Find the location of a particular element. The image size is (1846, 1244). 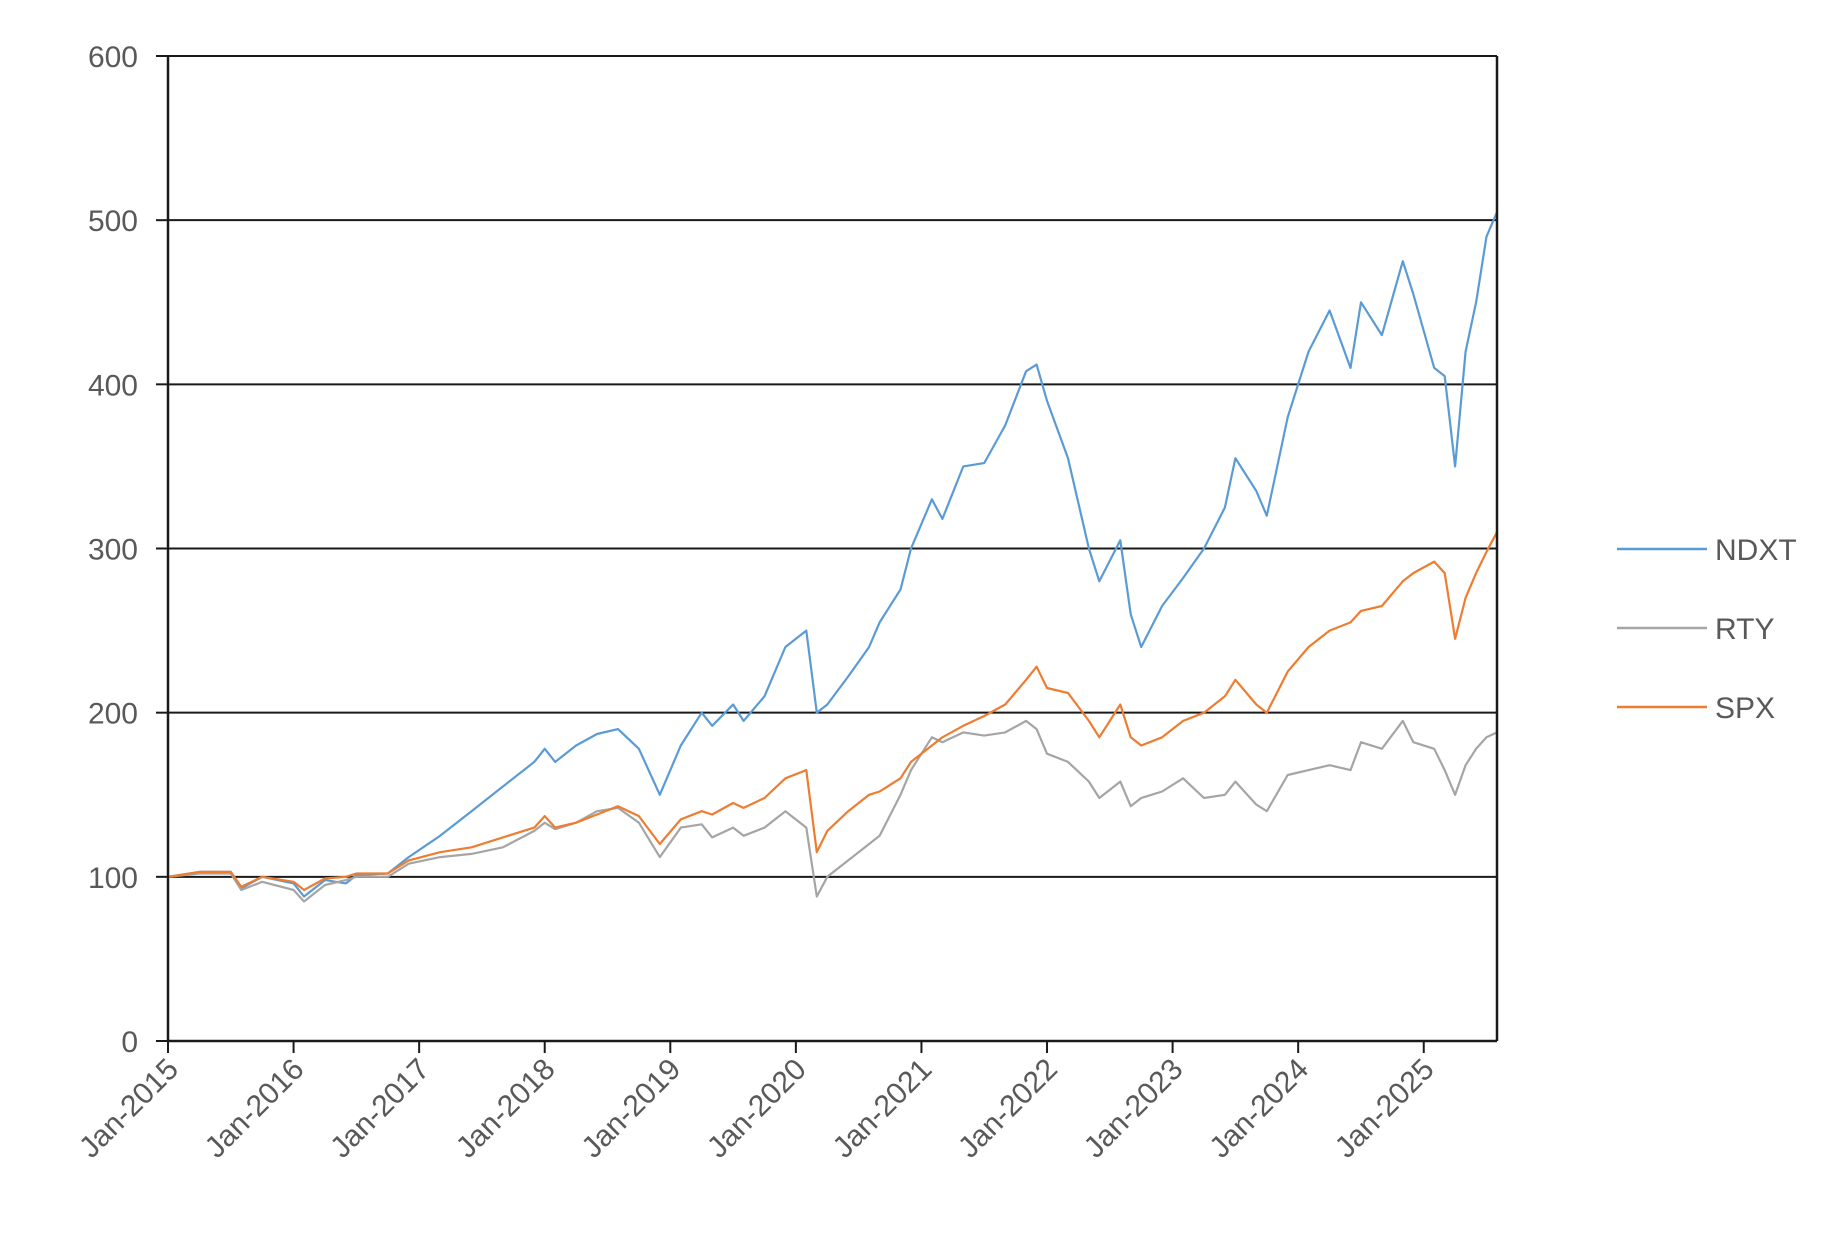

y-tick-label: 600 is located at coordinates (113, 57).